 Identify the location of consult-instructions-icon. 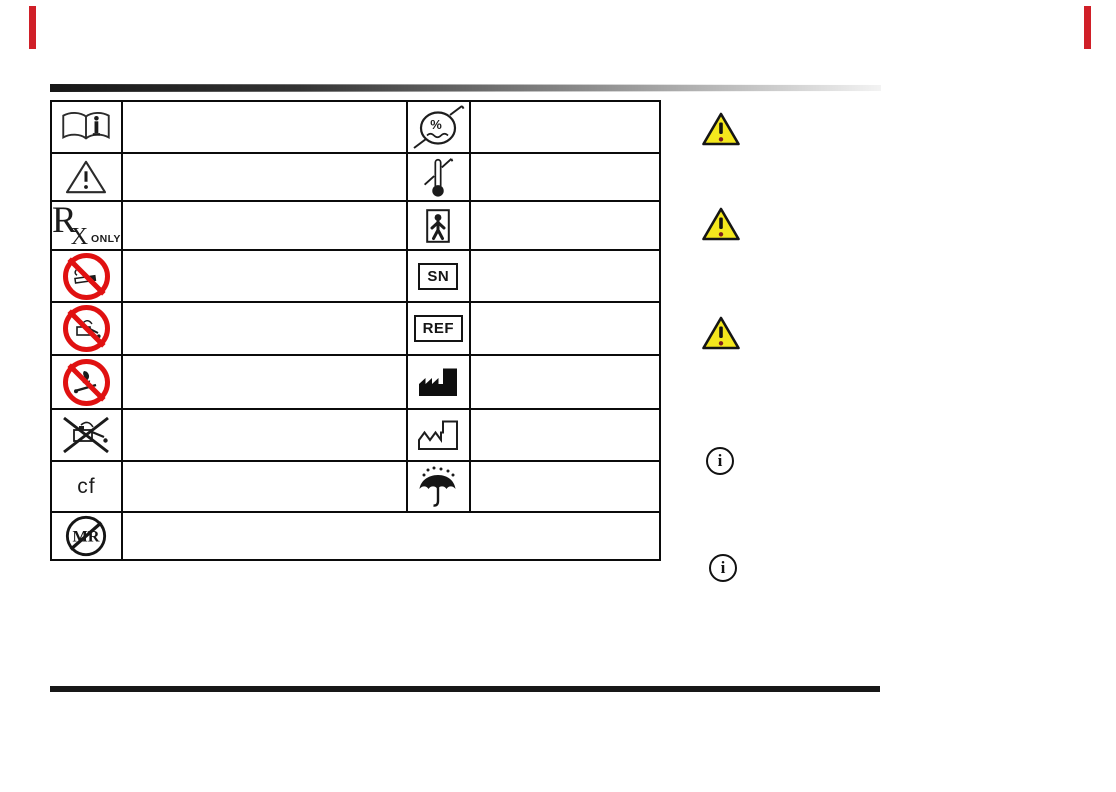
(86, 125).